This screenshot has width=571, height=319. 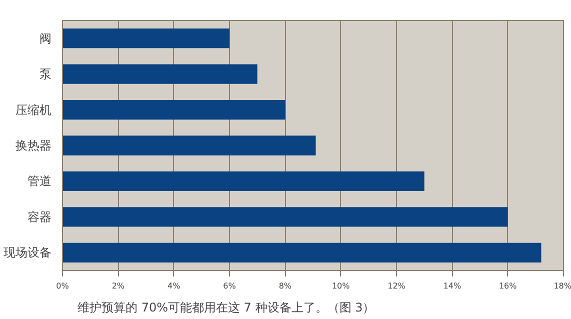 I want to click on x-tick-label: 14%, so click(x=452, y=286).